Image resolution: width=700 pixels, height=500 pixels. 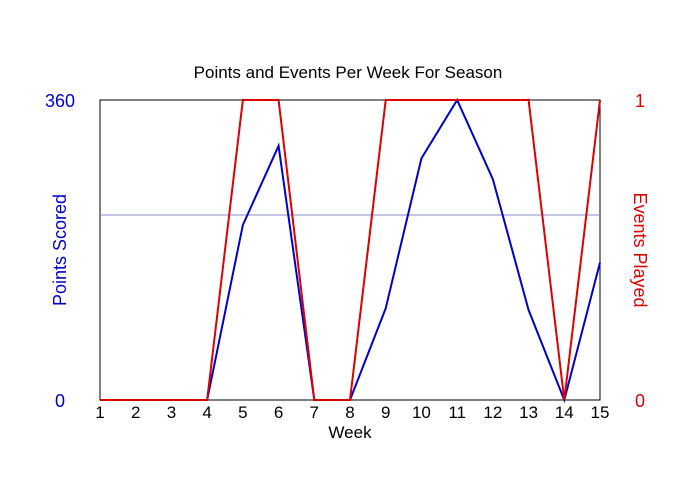 I want to click on x-tick-label: 4, so click(x=206, y=412).